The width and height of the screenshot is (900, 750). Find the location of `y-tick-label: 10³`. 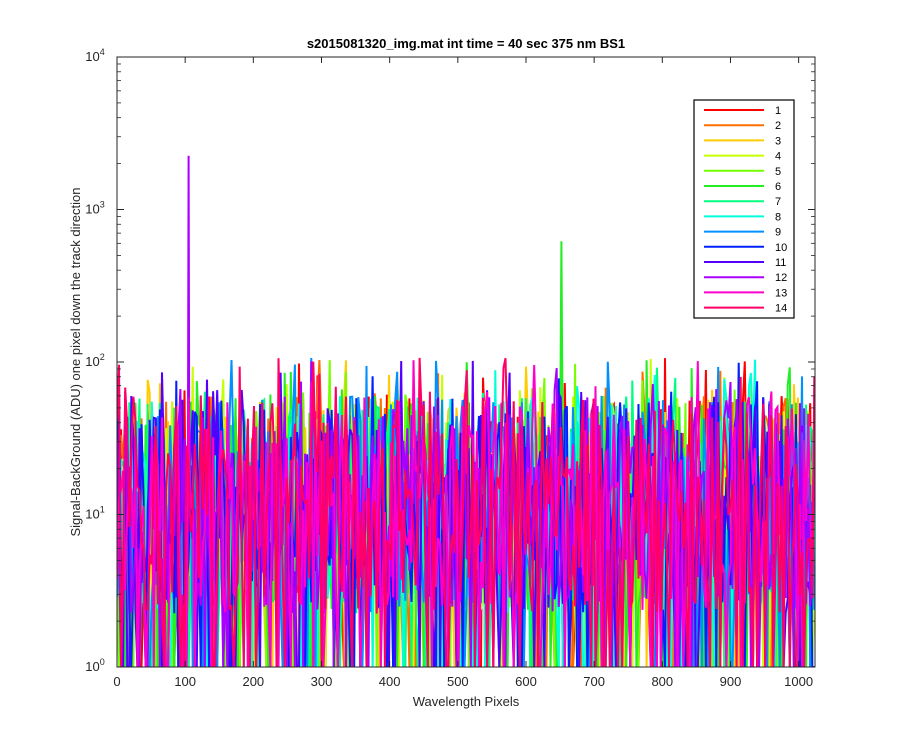

y-tick-label: 10³ is located at coordinates (94, 208).